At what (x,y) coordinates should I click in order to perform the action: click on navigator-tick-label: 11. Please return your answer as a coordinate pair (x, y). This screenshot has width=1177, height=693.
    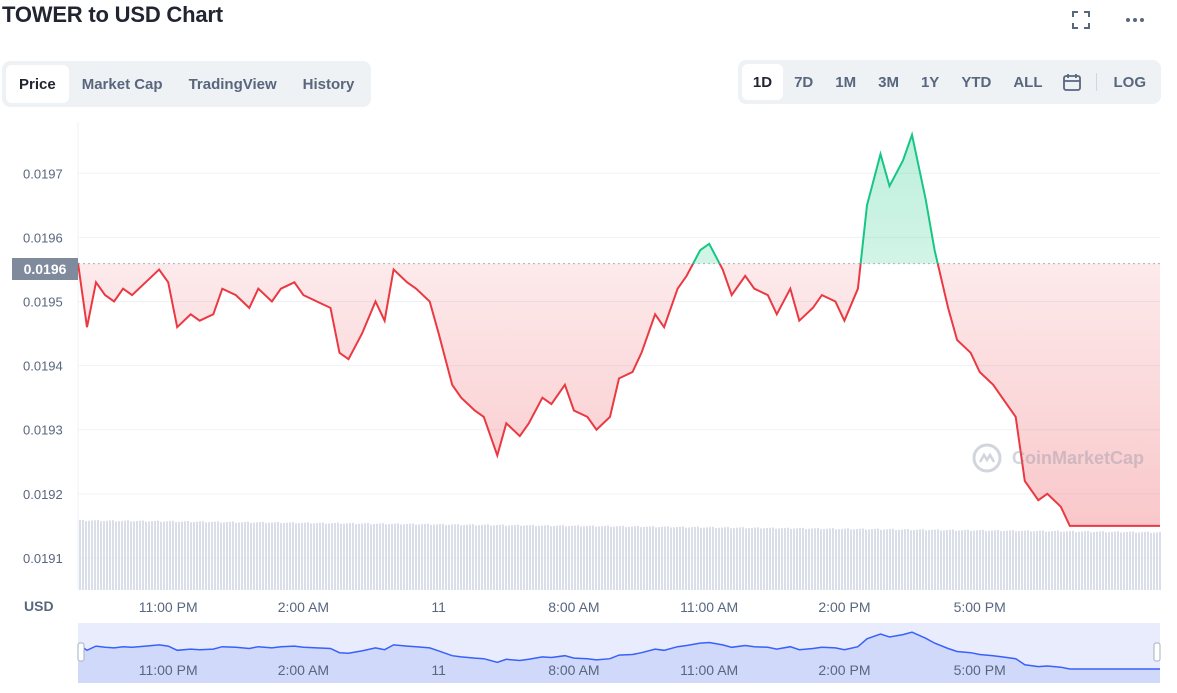
    Looking at the image, I should click on (438, 670).